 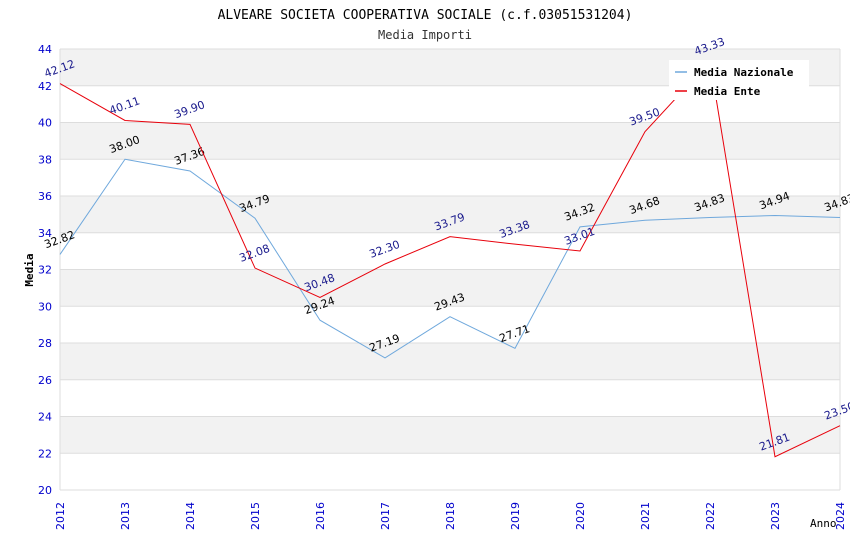 I want to click on y-tick-label: 24, so click(x=45, y=417).